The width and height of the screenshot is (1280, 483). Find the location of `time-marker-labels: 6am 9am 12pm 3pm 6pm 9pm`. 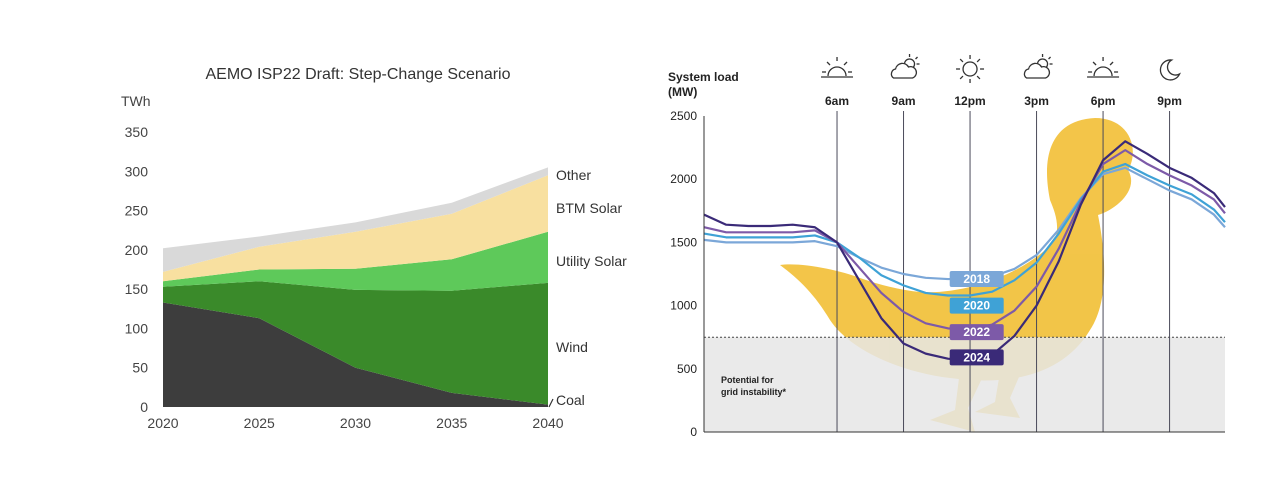

time-marker-labels: 6am 9am 12pm 3pm 6pm 9pm is located at coordinates (1003, 101).